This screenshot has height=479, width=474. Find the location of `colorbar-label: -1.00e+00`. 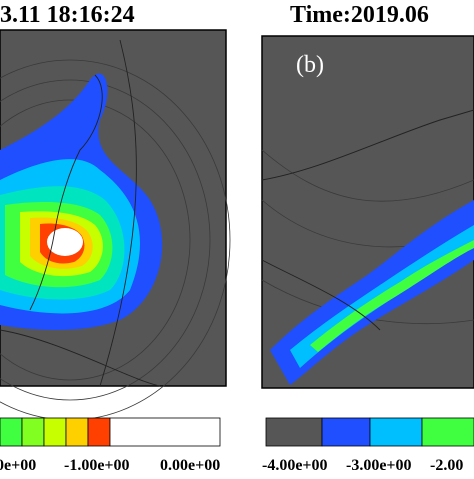

colorbar-label: -1.00e+00 is located at coordinates (97, 465).